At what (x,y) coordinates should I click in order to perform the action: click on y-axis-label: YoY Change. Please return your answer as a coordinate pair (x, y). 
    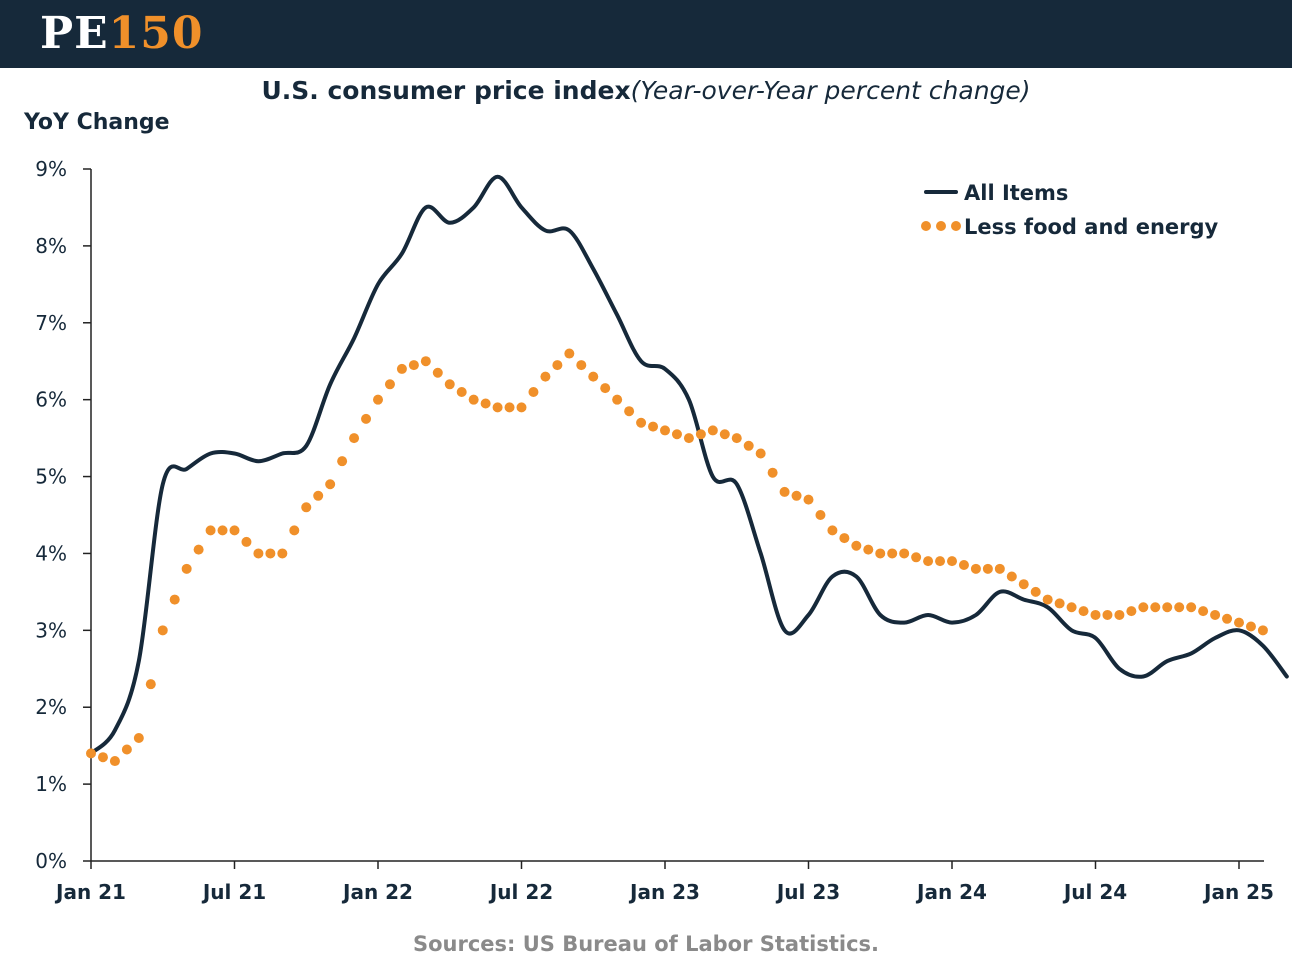
    Looking at the image, I should click on (97, 122).